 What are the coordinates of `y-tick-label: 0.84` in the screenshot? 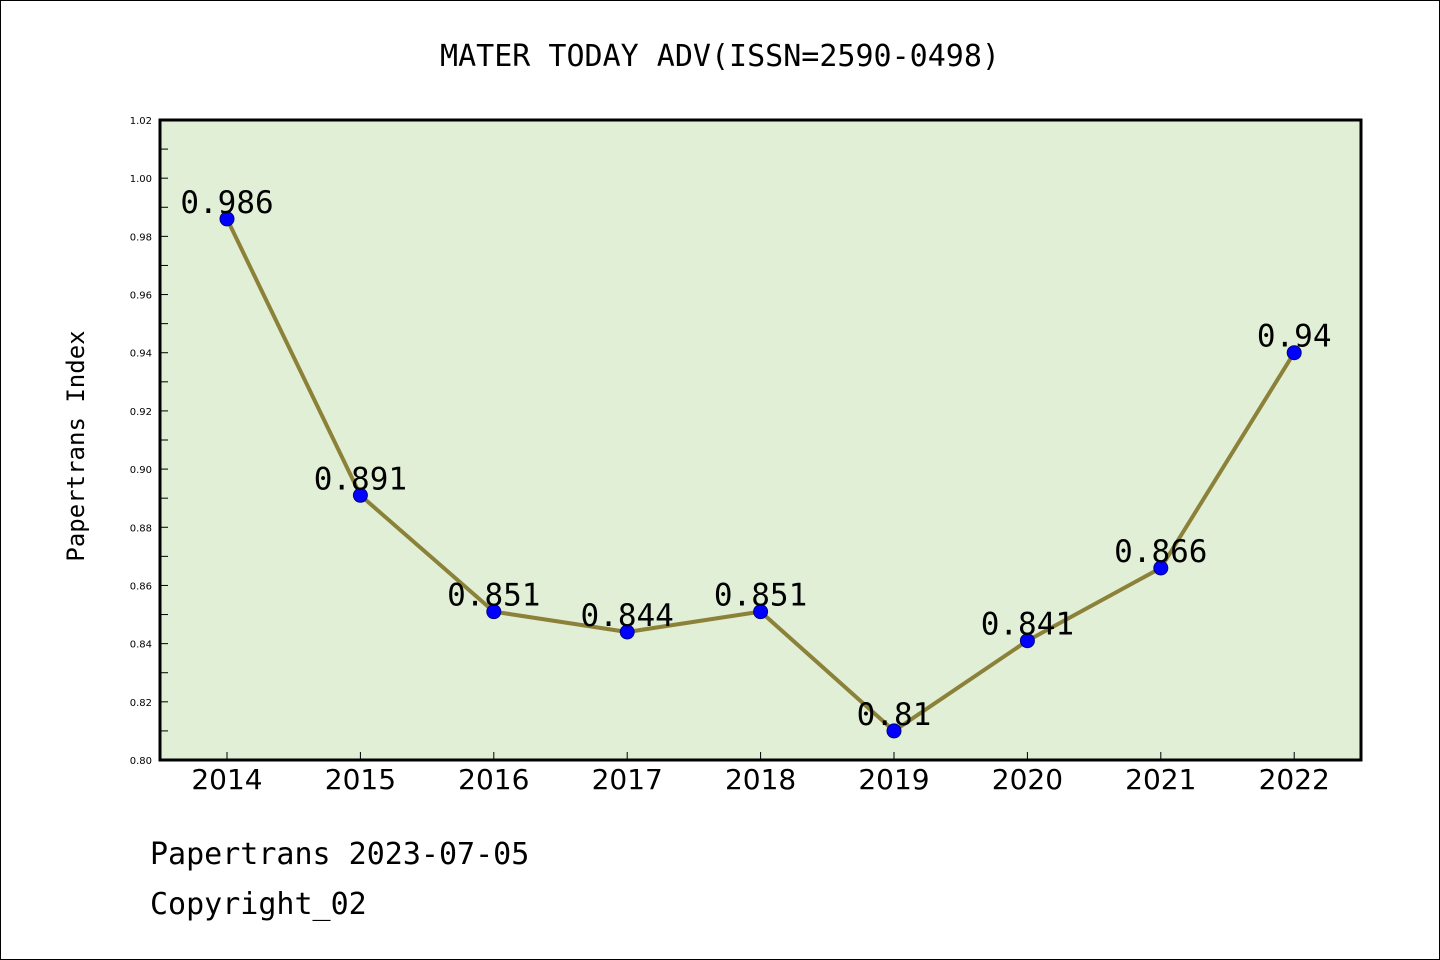 It's located at (141, 645).